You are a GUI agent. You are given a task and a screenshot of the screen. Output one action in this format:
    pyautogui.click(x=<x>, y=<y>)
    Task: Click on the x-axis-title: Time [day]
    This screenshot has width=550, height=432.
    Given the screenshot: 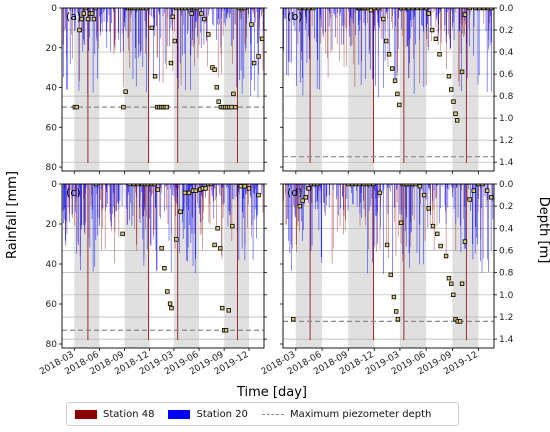 What is the action you would take?
    pyautogui.click(x=271, y=392)
    